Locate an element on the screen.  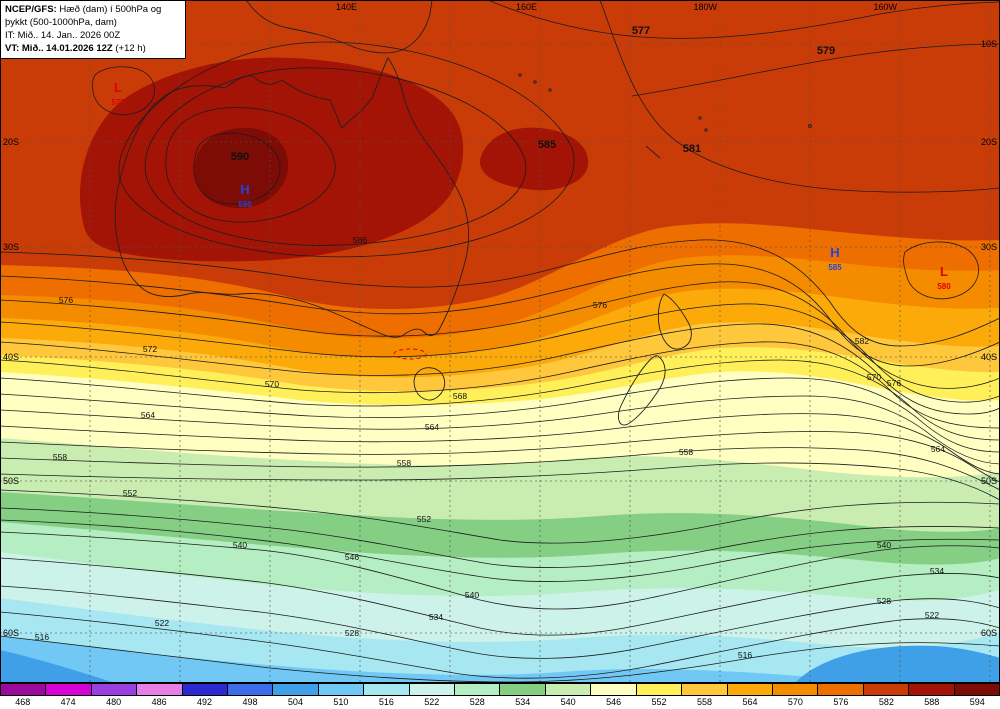
lat-label-right: 40S is located at coordinates (989, 357).